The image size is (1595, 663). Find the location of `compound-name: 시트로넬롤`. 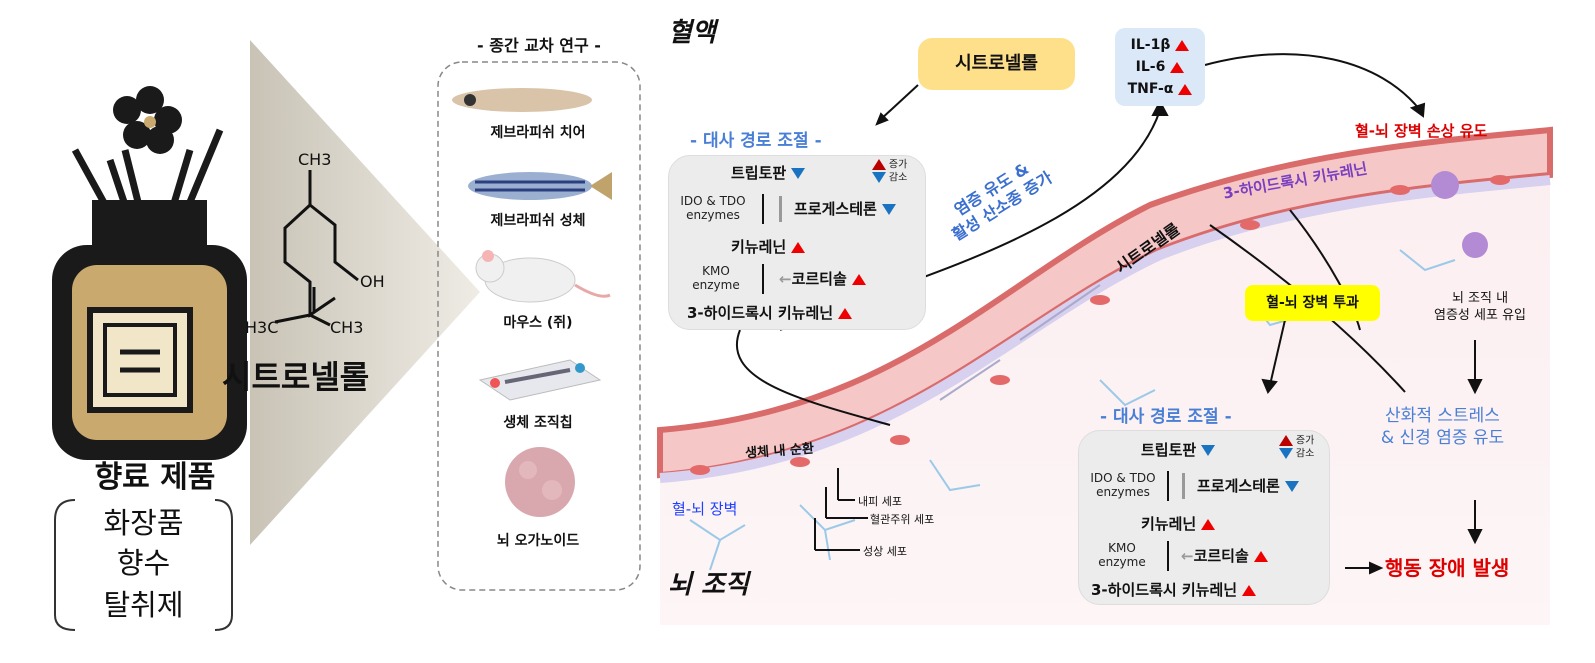

compound-name: 시트로넬롤 is located at coordinates (296, 377).